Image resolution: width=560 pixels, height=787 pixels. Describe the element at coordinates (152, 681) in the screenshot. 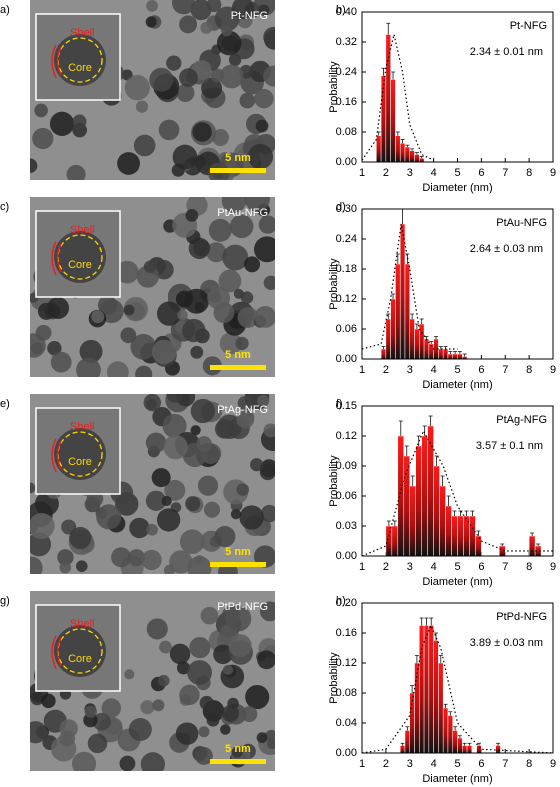

I see `tem-image: Shell Core PtPd-NFG 5 nm` at that location.